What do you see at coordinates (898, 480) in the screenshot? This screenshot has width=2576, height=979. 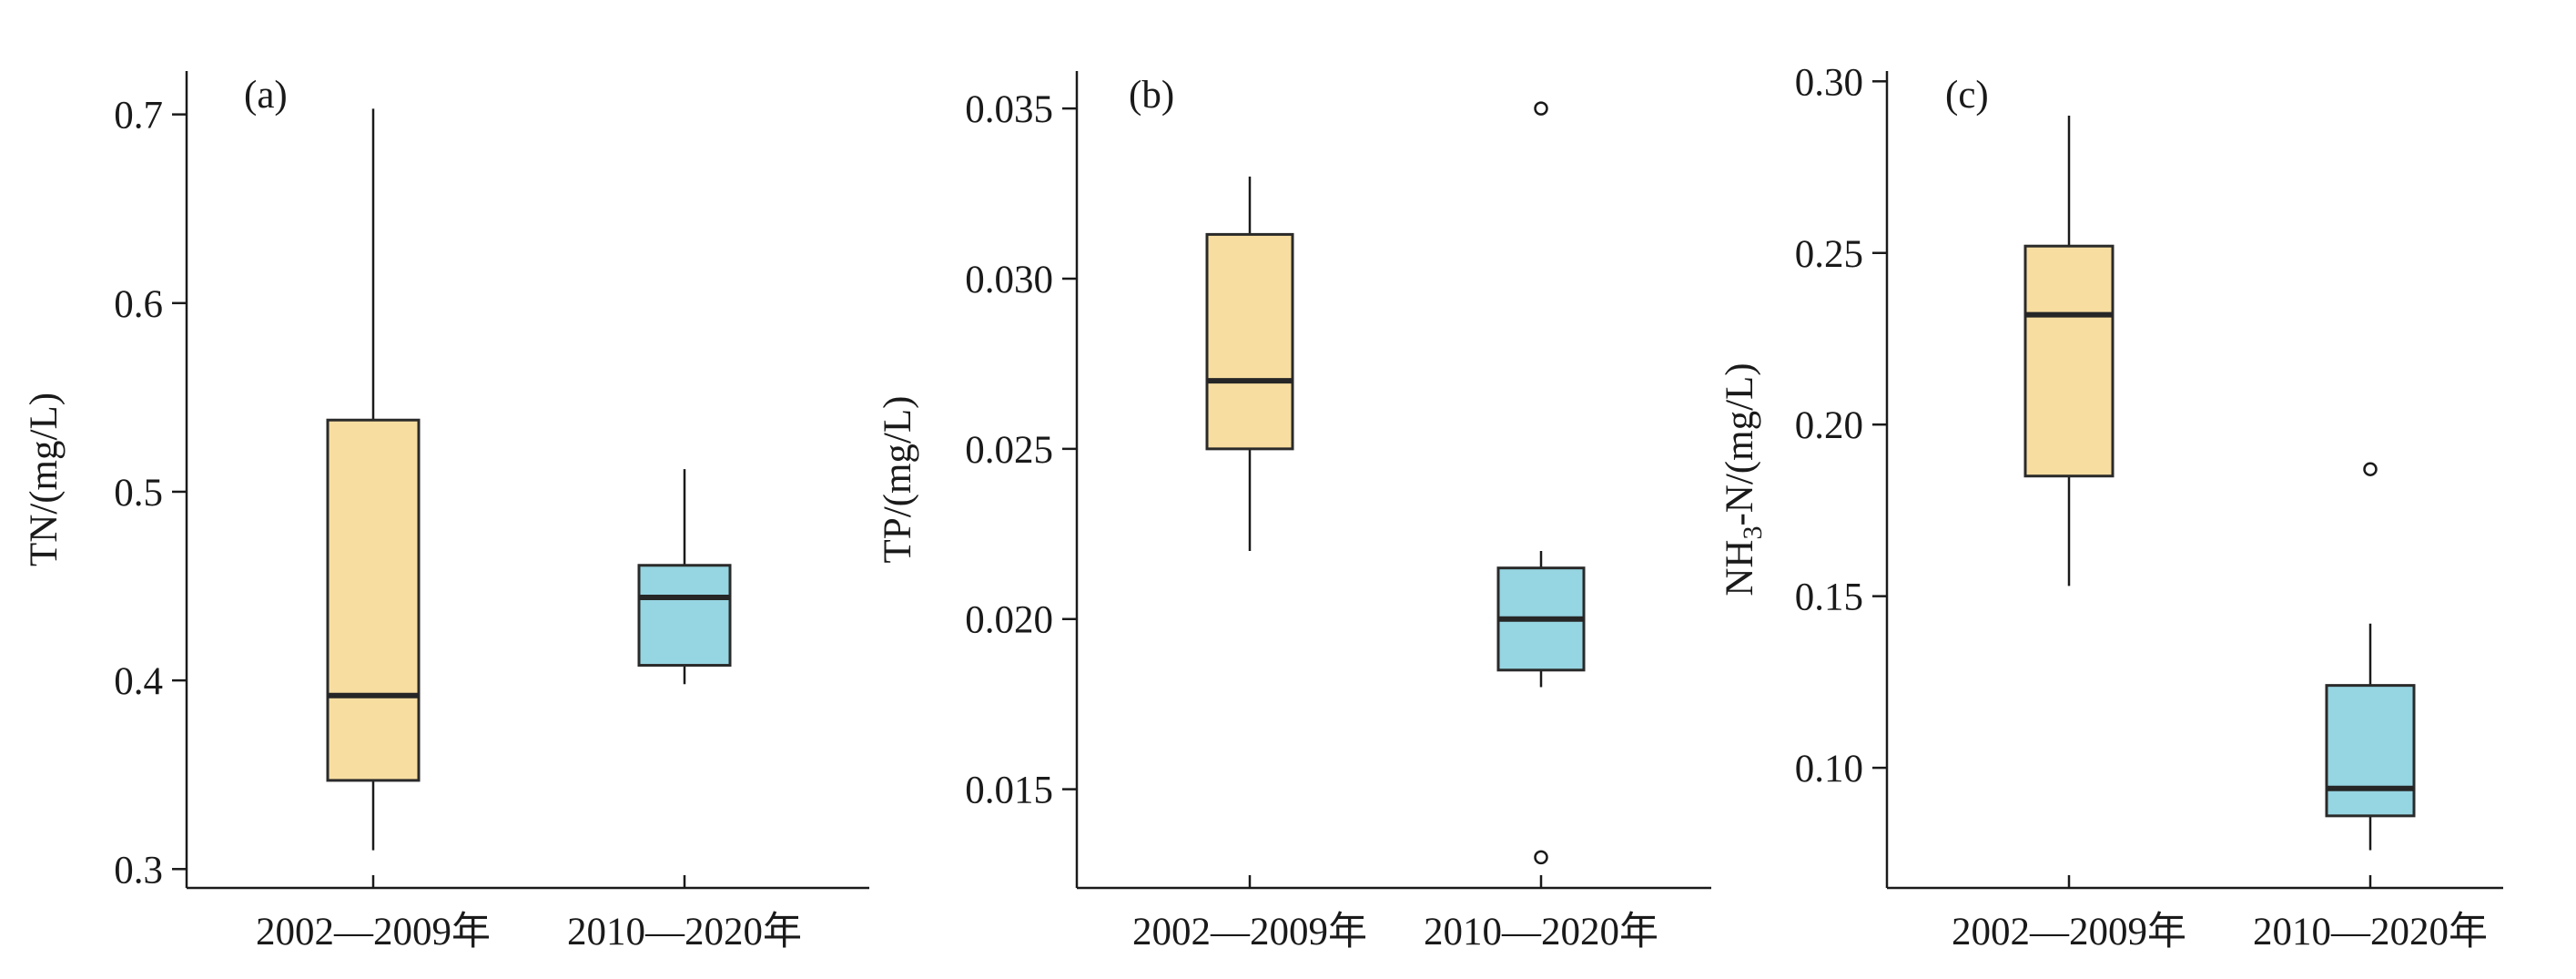 I see `y-axis-title: TP/(mg/L)` at bounding box center [898, 480].